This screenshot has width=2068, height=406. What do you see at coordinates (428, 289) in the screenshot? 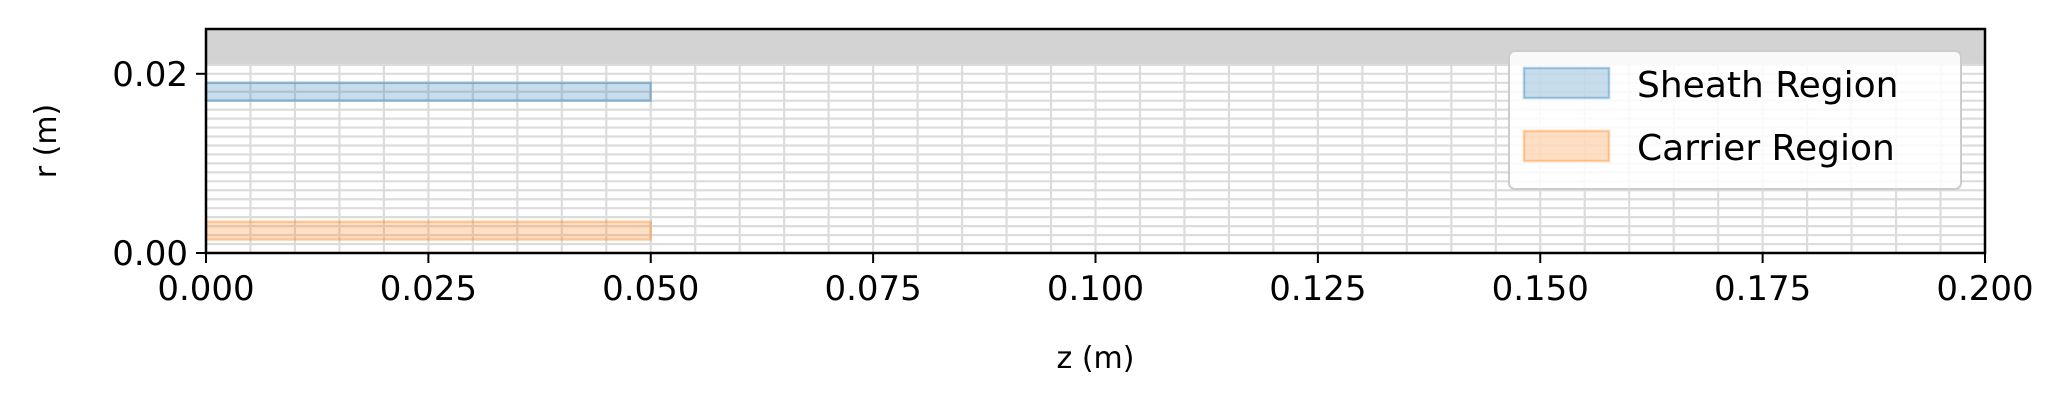
I see `x-tick-label: 0.025` at bounding box center [428, 289].